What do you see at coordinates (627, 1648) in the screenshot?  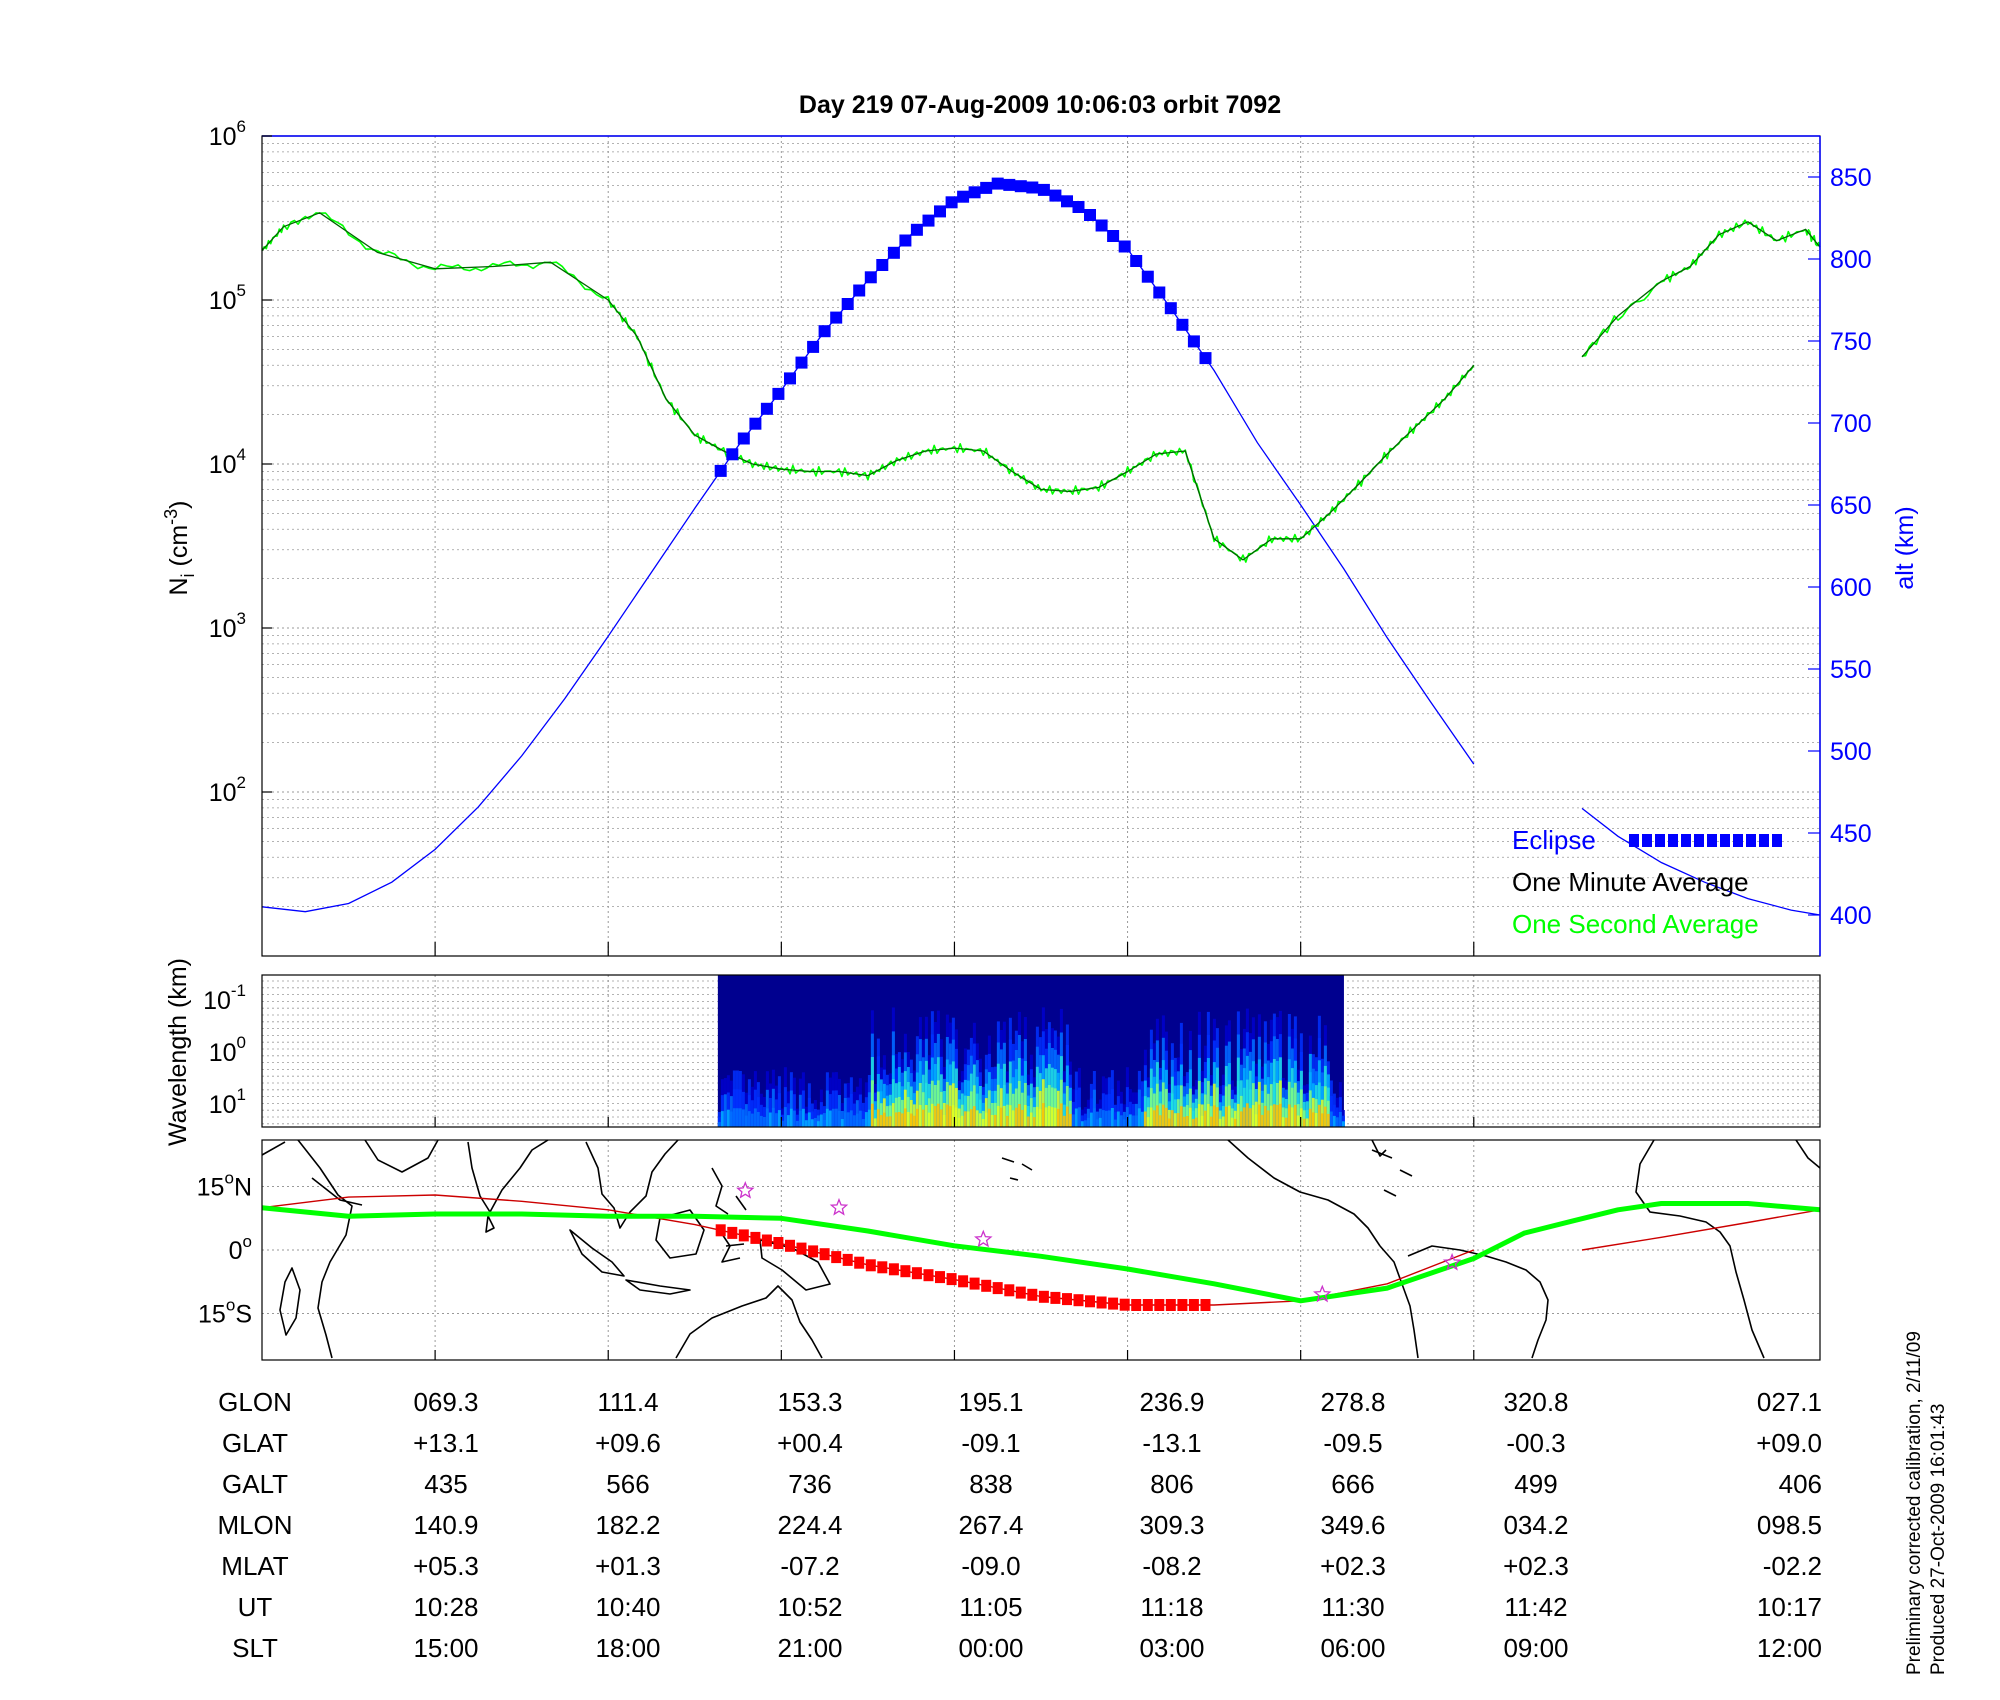 I see `table-cell: 18:00` at bounding box center [627, 1648].